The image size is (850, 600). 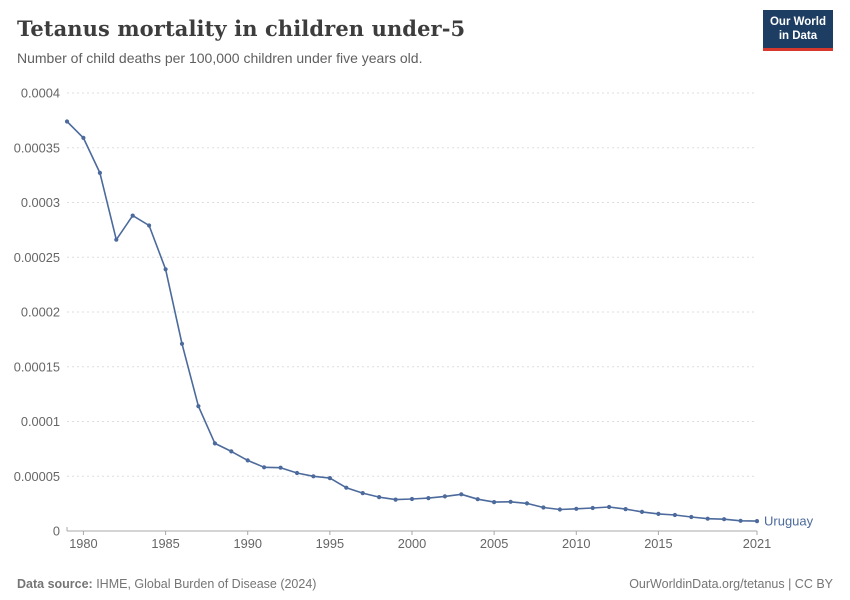 What do you see at coordinates (494, 543) in the screenshot?
I see `x-tick-label: 2005` at bounding box center [494, 543].